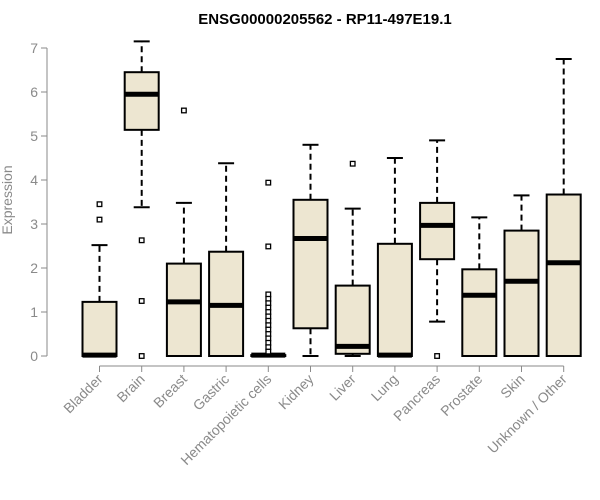 This screenshot has width=600, height=500. What do you see at coordinates (296, 392) in the screenshot?
I see `x-tick-label: Kidney` at bounding box center [296, 392].